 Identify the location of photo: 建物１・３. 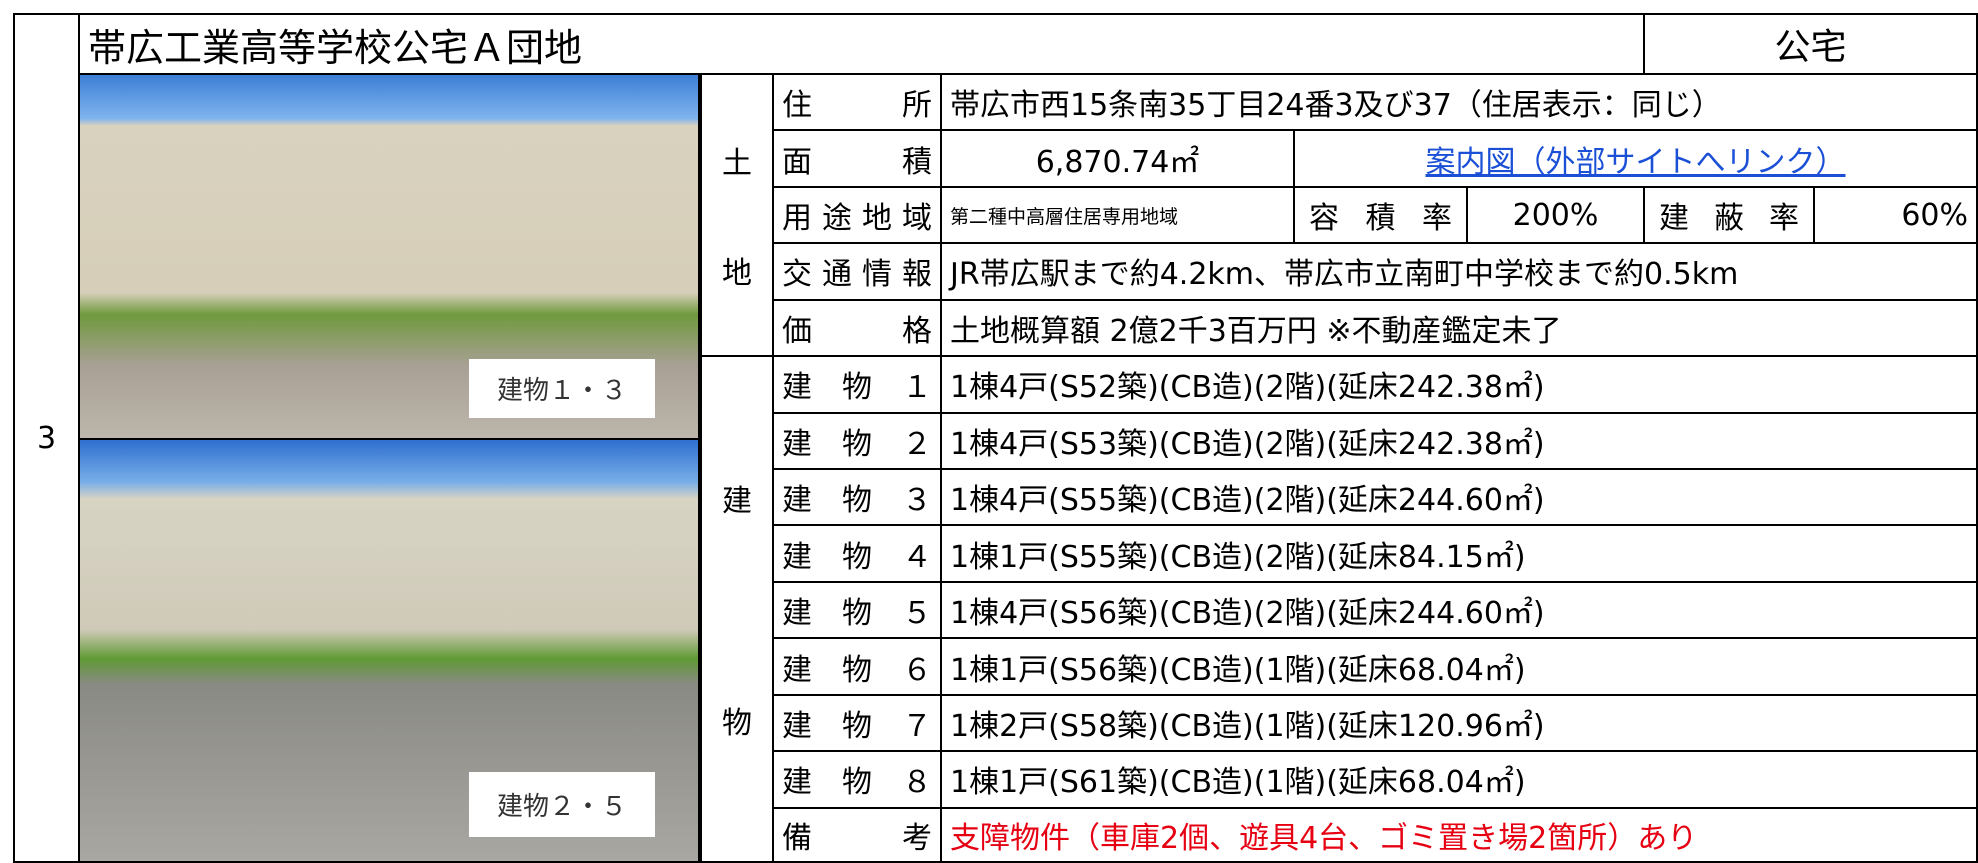
(389, 256).